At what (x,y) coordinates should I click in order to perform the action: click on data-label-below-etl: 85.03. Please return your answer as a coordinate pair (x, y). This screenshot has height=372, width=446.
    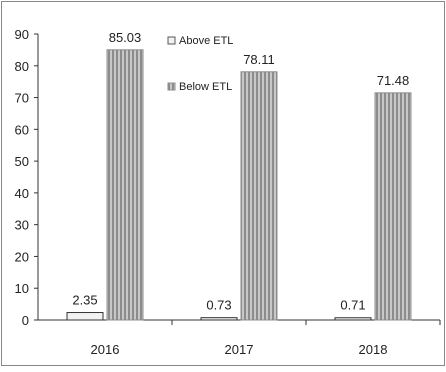
    Looking at the image, I should click on (125, 37).